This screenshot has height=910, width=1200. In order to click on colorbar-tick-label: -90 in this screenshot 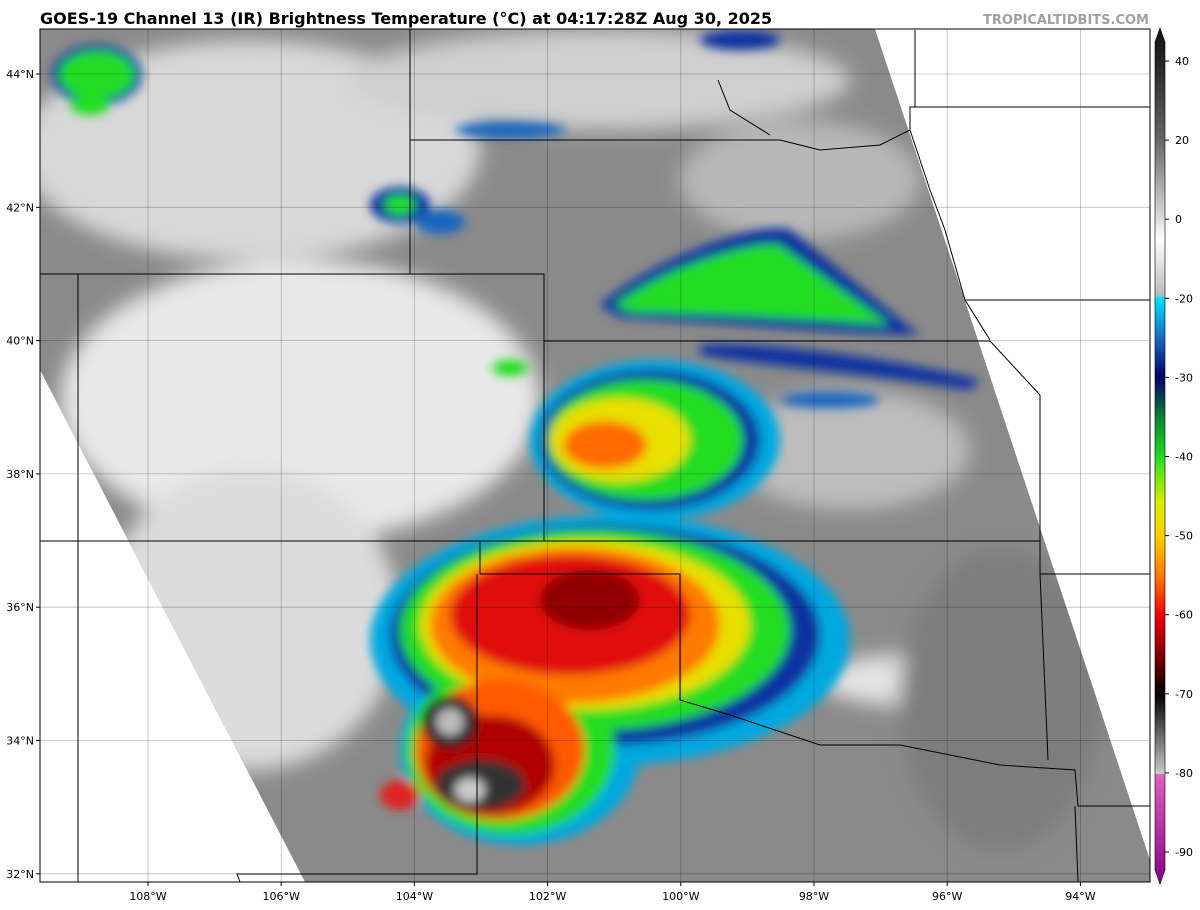, I will do `click(1184, 852)`.